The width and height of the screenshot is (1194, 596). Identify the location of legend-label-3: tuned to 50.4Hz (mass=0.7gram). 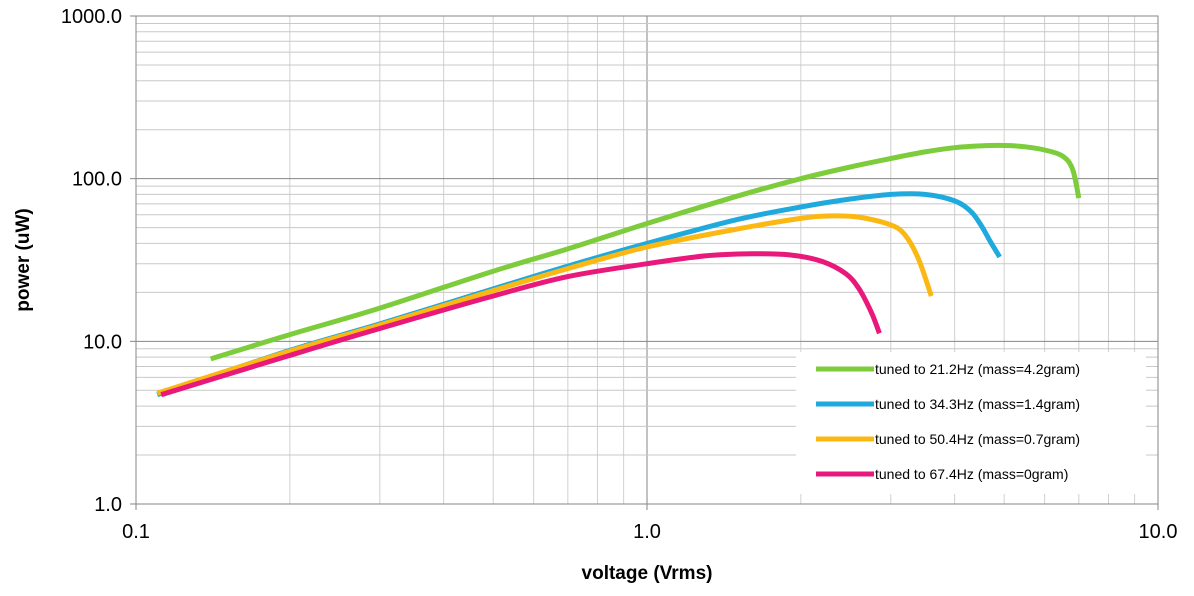
(977, 439).